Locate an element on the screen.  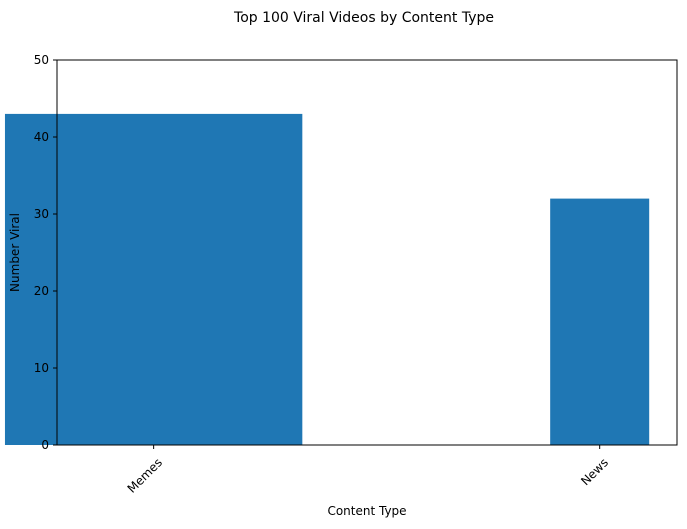
y-axis-ticks: 0 10 20 30 40 50 is located at coordinates (45, 252).